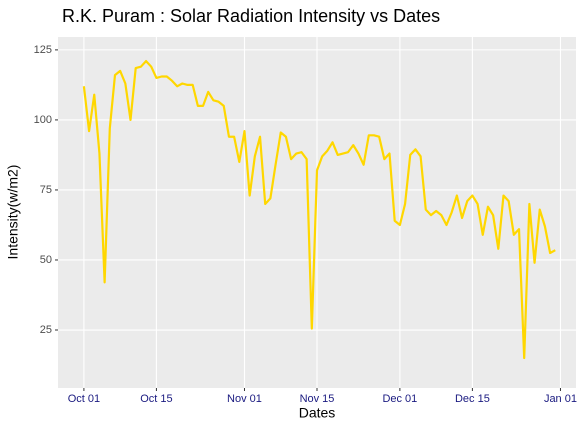 Image resolution: width=584 pixels, height=428 pixels. What do you see at coordinates (13, 212) in the screenshot?
I see `y-axis-title: Intensity(w/m2)` at bounding box center [13, 212].